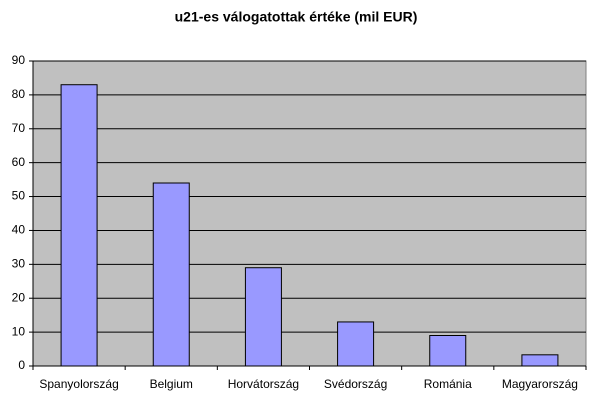 The width and height of the screenshot is (592, 405). I want to click on x-tick-label: Románia, so click(448, 384).